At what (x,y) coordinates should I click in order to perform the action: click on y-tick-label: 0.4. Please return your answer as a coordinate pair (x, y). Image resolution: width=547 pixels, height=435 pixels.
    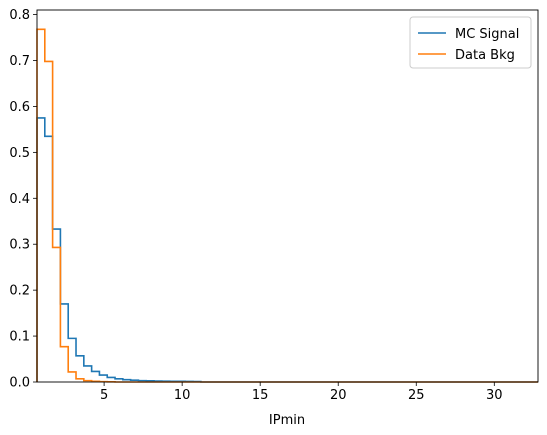
    Looking at the image, I should click on (19, 199).